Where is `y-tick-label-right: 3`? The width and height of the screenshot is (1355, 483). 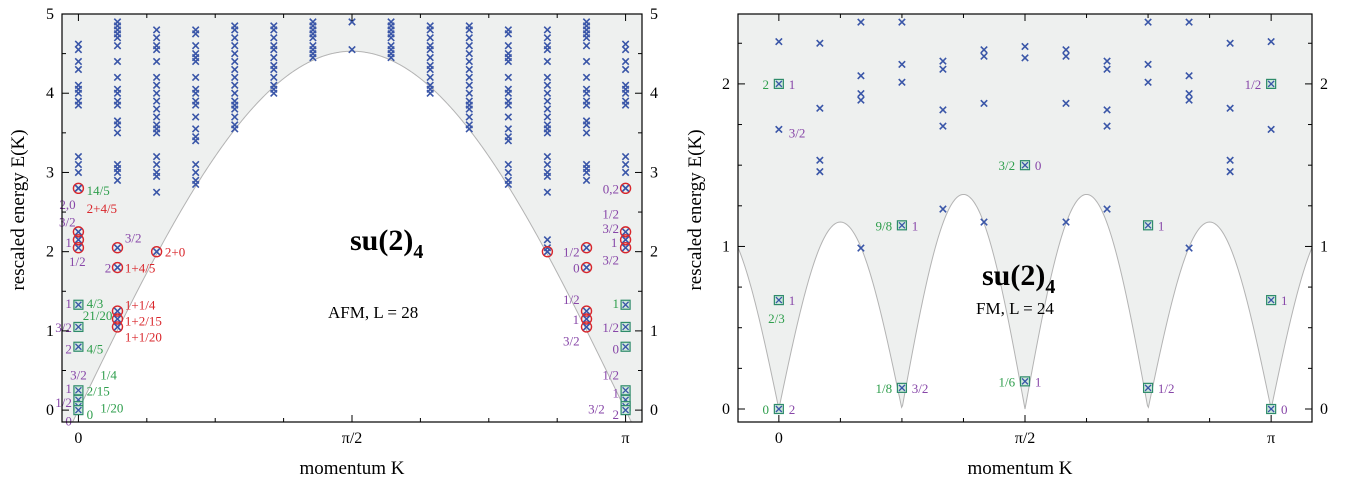 y-tick-label-right: 3 is located at coordinates (654, 172).